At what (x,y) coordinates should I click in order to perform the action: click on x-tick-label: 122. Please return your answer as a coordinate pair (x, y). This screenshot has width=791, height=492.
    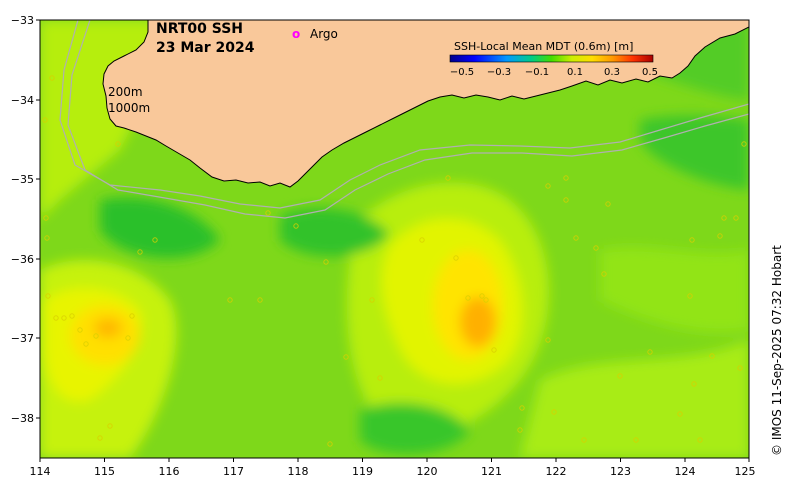
    Looking at the image, I should click on (556, 471).